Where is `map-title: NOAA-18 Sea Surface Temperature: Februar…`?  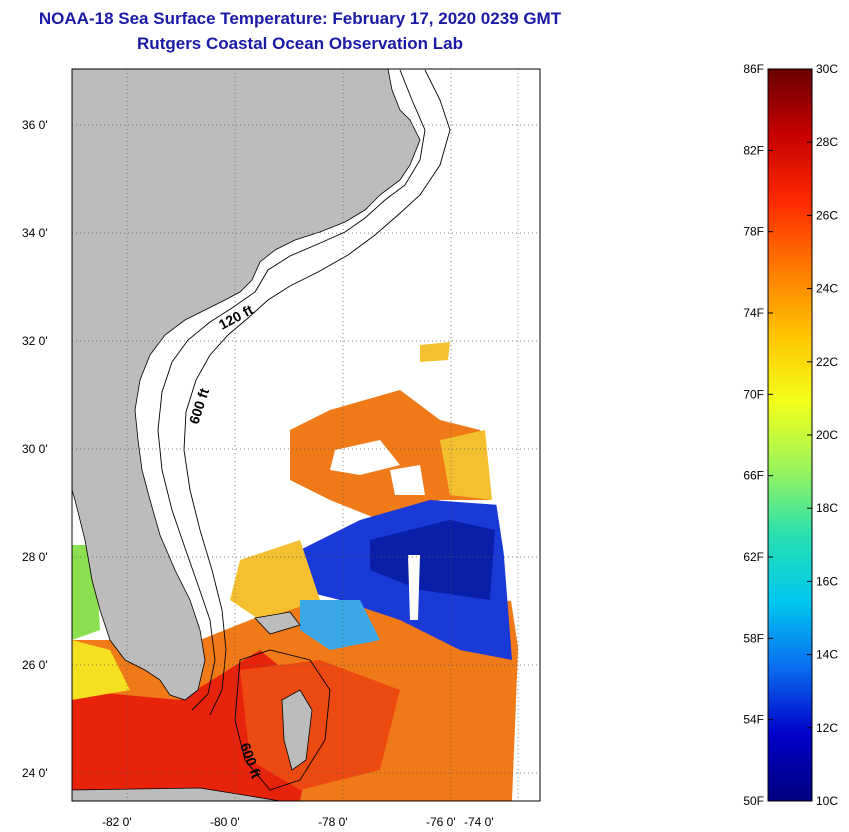 map-title: NOAA-18 Sea Surface Temperature: Februar… is located at coordinates (300, 18).